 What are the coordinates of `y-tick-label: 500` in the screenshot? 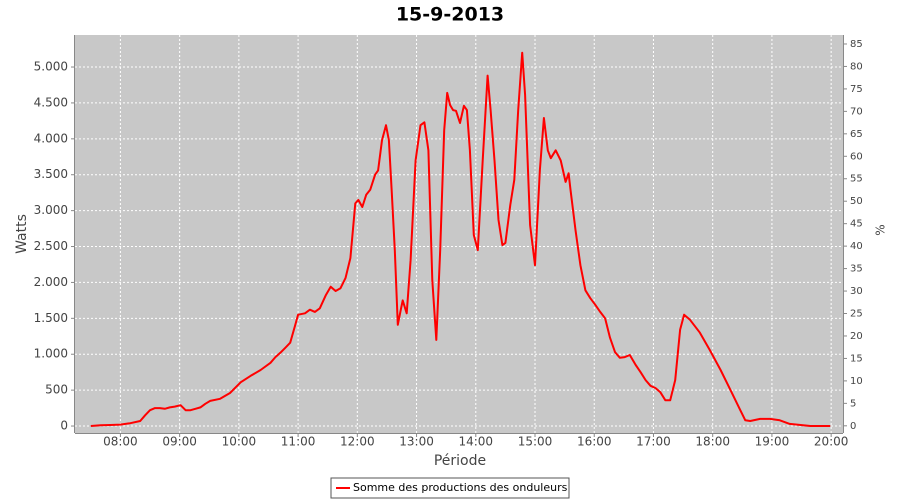 It's located at (56, 390).